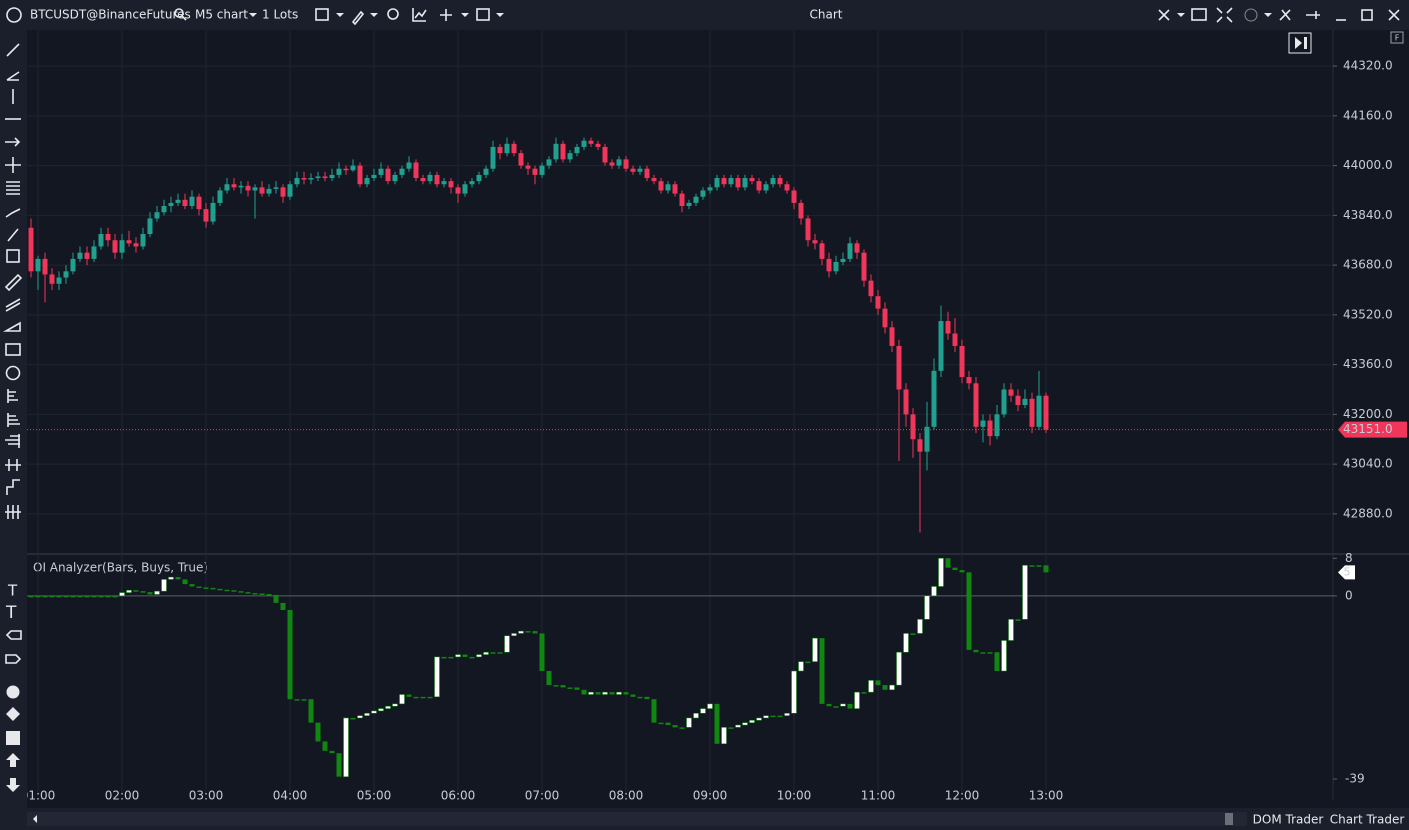 The width and height of the screenshot is (1409, 830). I want to click on x-tick-label: 04:00, so click(290, 796).